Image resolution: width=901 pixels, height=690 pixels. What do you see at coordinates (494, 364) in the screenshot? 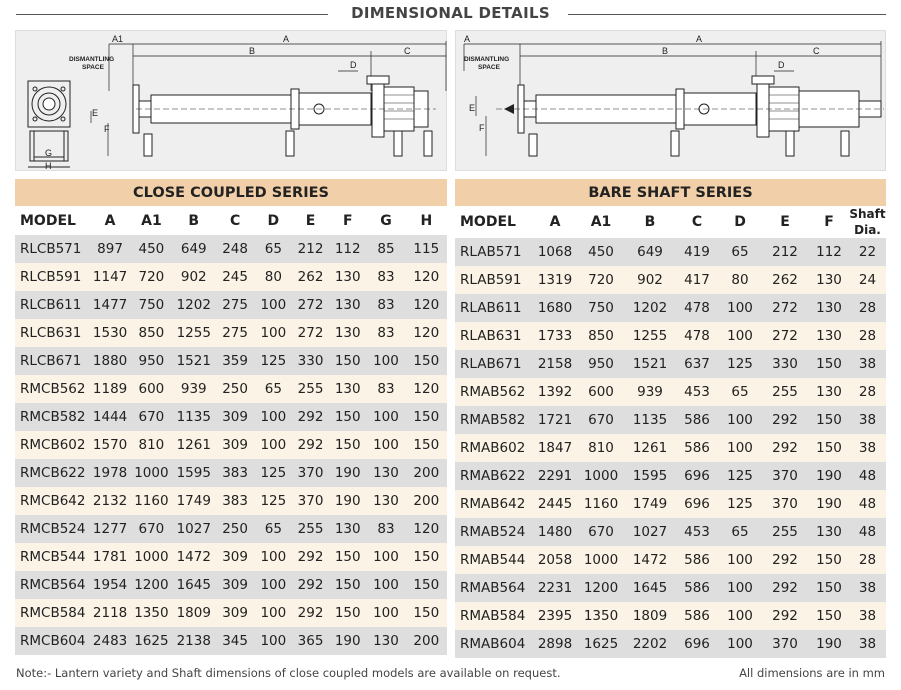
I see `model-cell: RLAB671` at bounding box center [494, 364].